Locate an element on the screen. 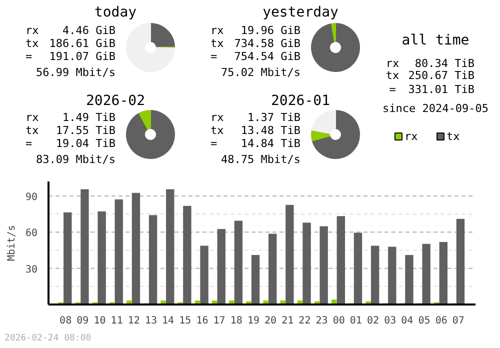  y-tick-label: 30 is located at coordinates (31, 270).